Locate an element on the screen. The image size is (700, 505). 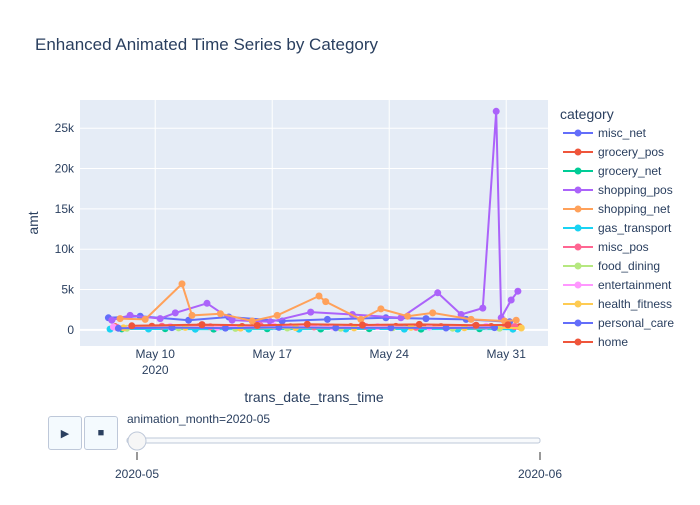
legend-item-health_fitness: health_fitness is located at coordinates (617, 304).